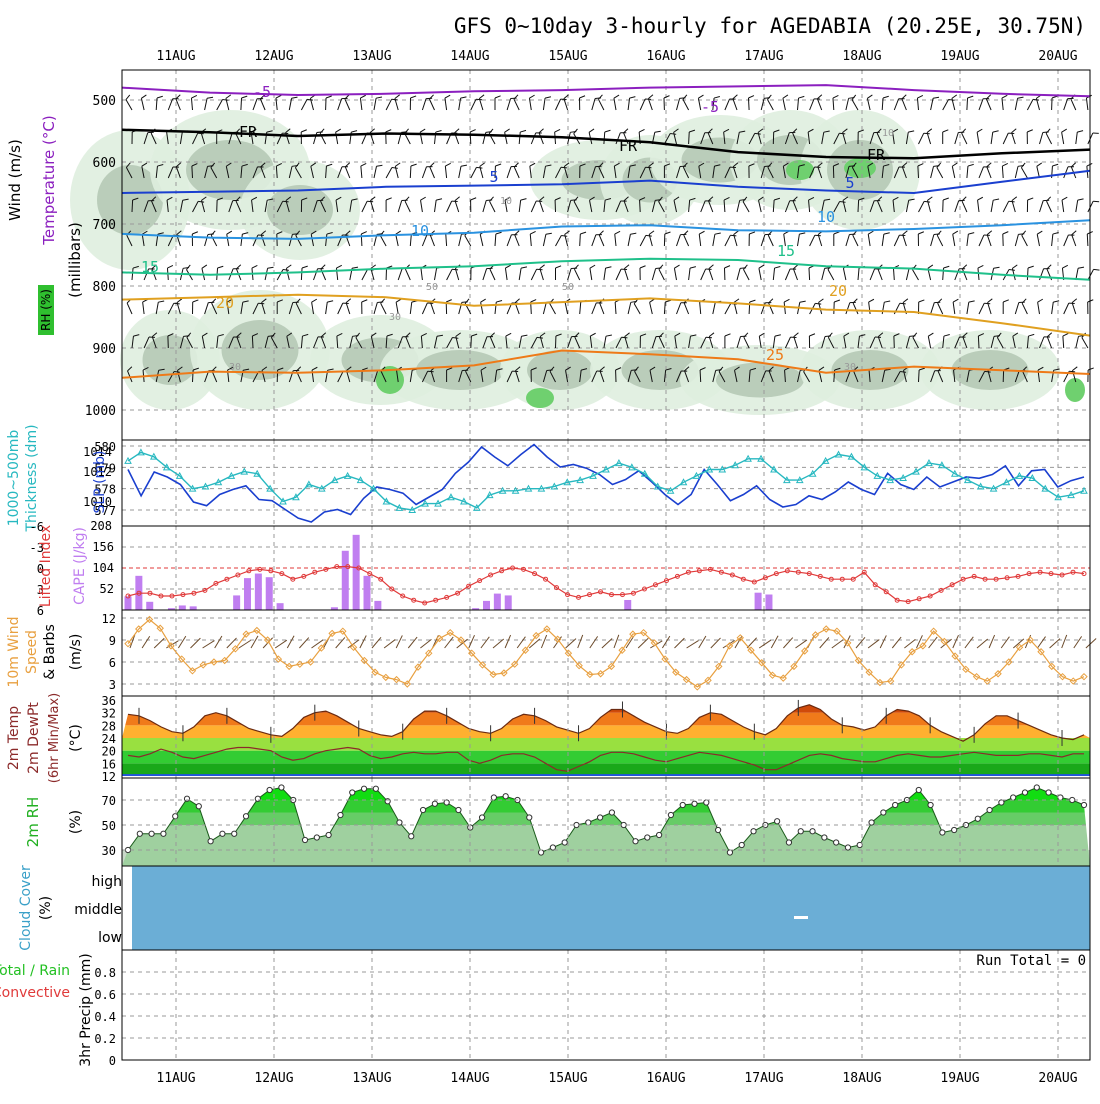 The height and width of the screenshot is (1104, 1100). I want to click on pressure-tick-label: 1000, so click(100, 411).